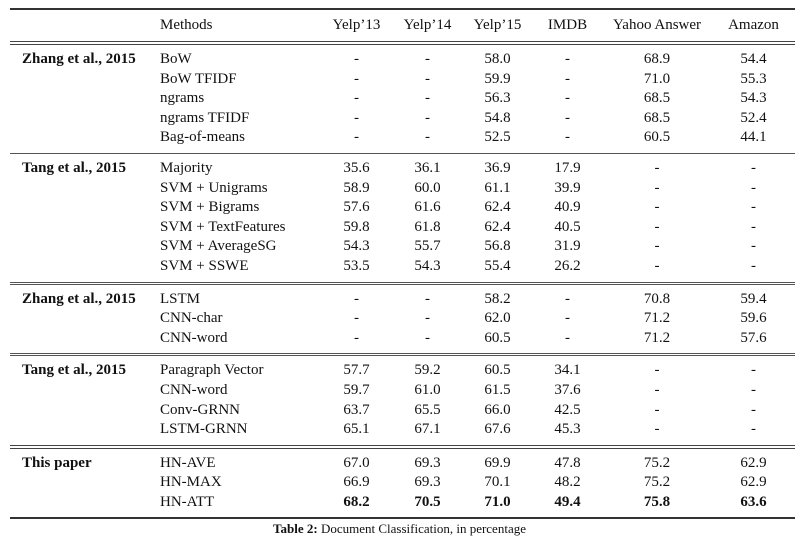 The width and height of the screenshot is (799, 541). Describe the element at coordinates (567, 429) in the screenshot. I see `value-cell: 45.3` at that location.